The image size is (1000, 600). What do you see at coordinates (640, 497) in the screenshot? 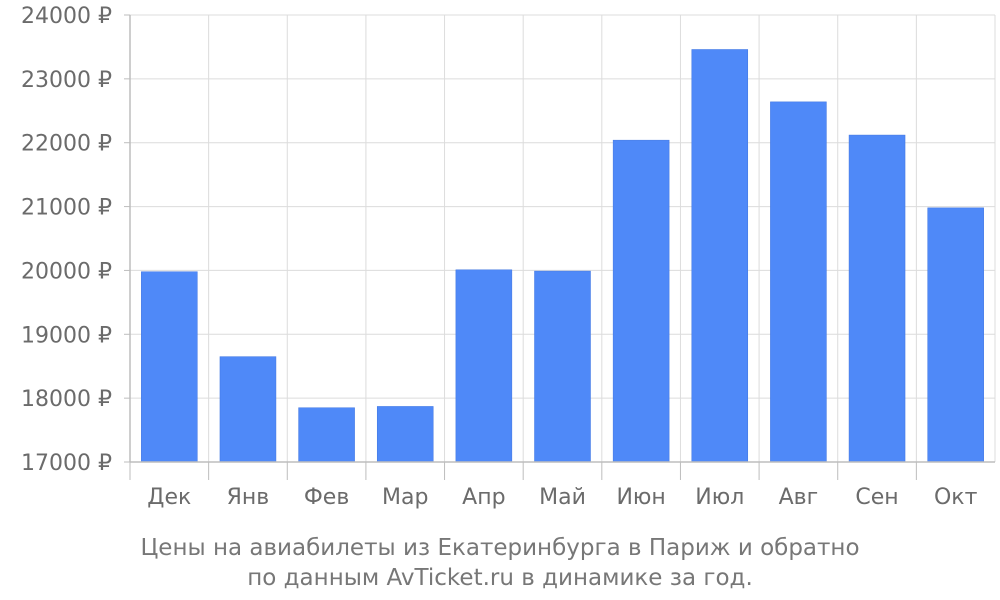
I see `x-tick-label: Июн` at bounding box center [640, 497].